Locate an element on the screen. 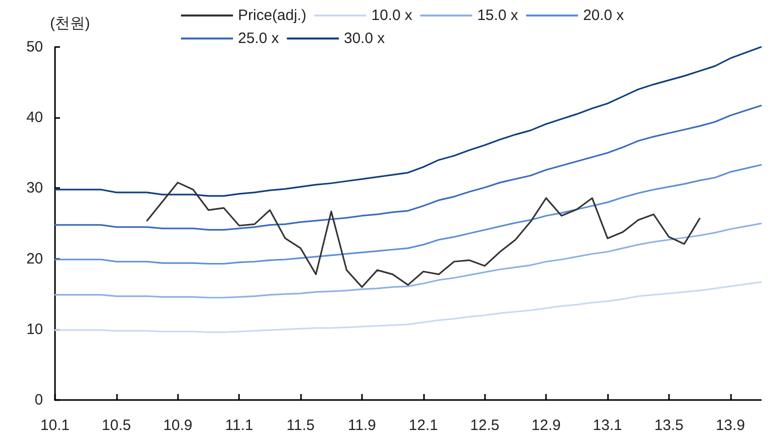  x-tick-label: 12.9 is located at coordinates (546, 425).